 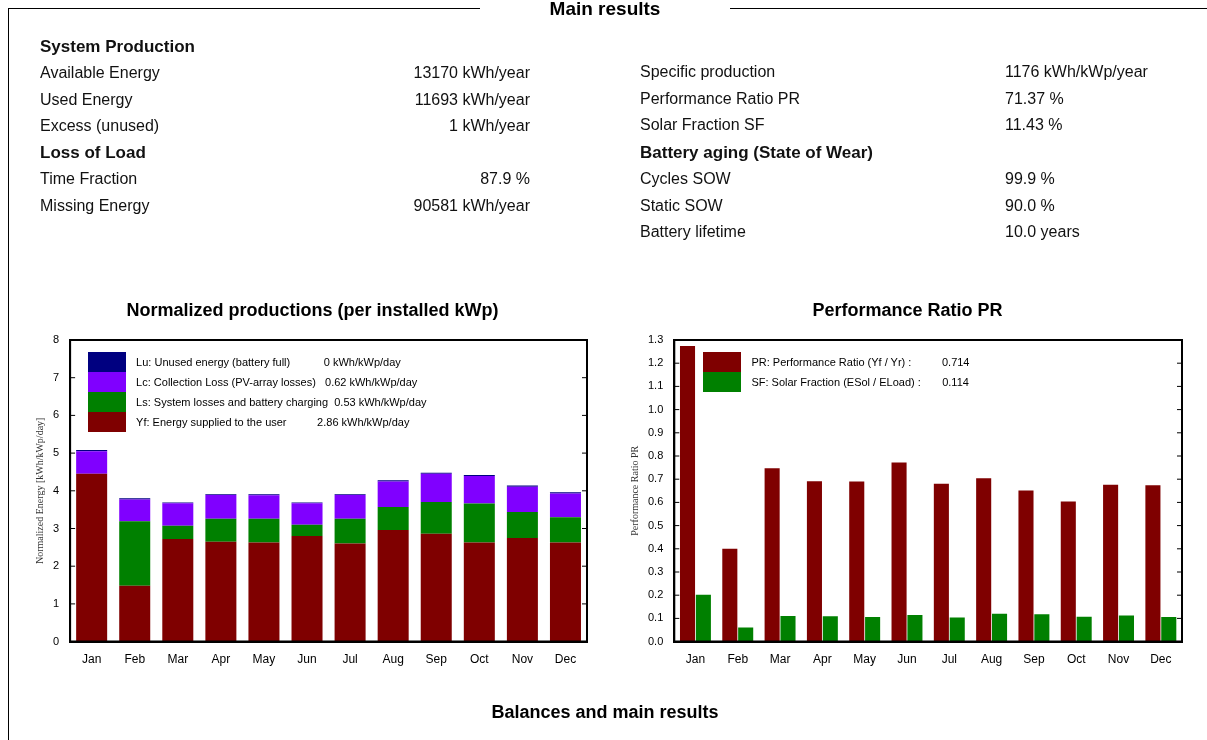 What do you see at coordinates (1076, 72) in the screenshot?
I see `text: 1176 kWh/kWp/year` at bounding box center [1076, 72].